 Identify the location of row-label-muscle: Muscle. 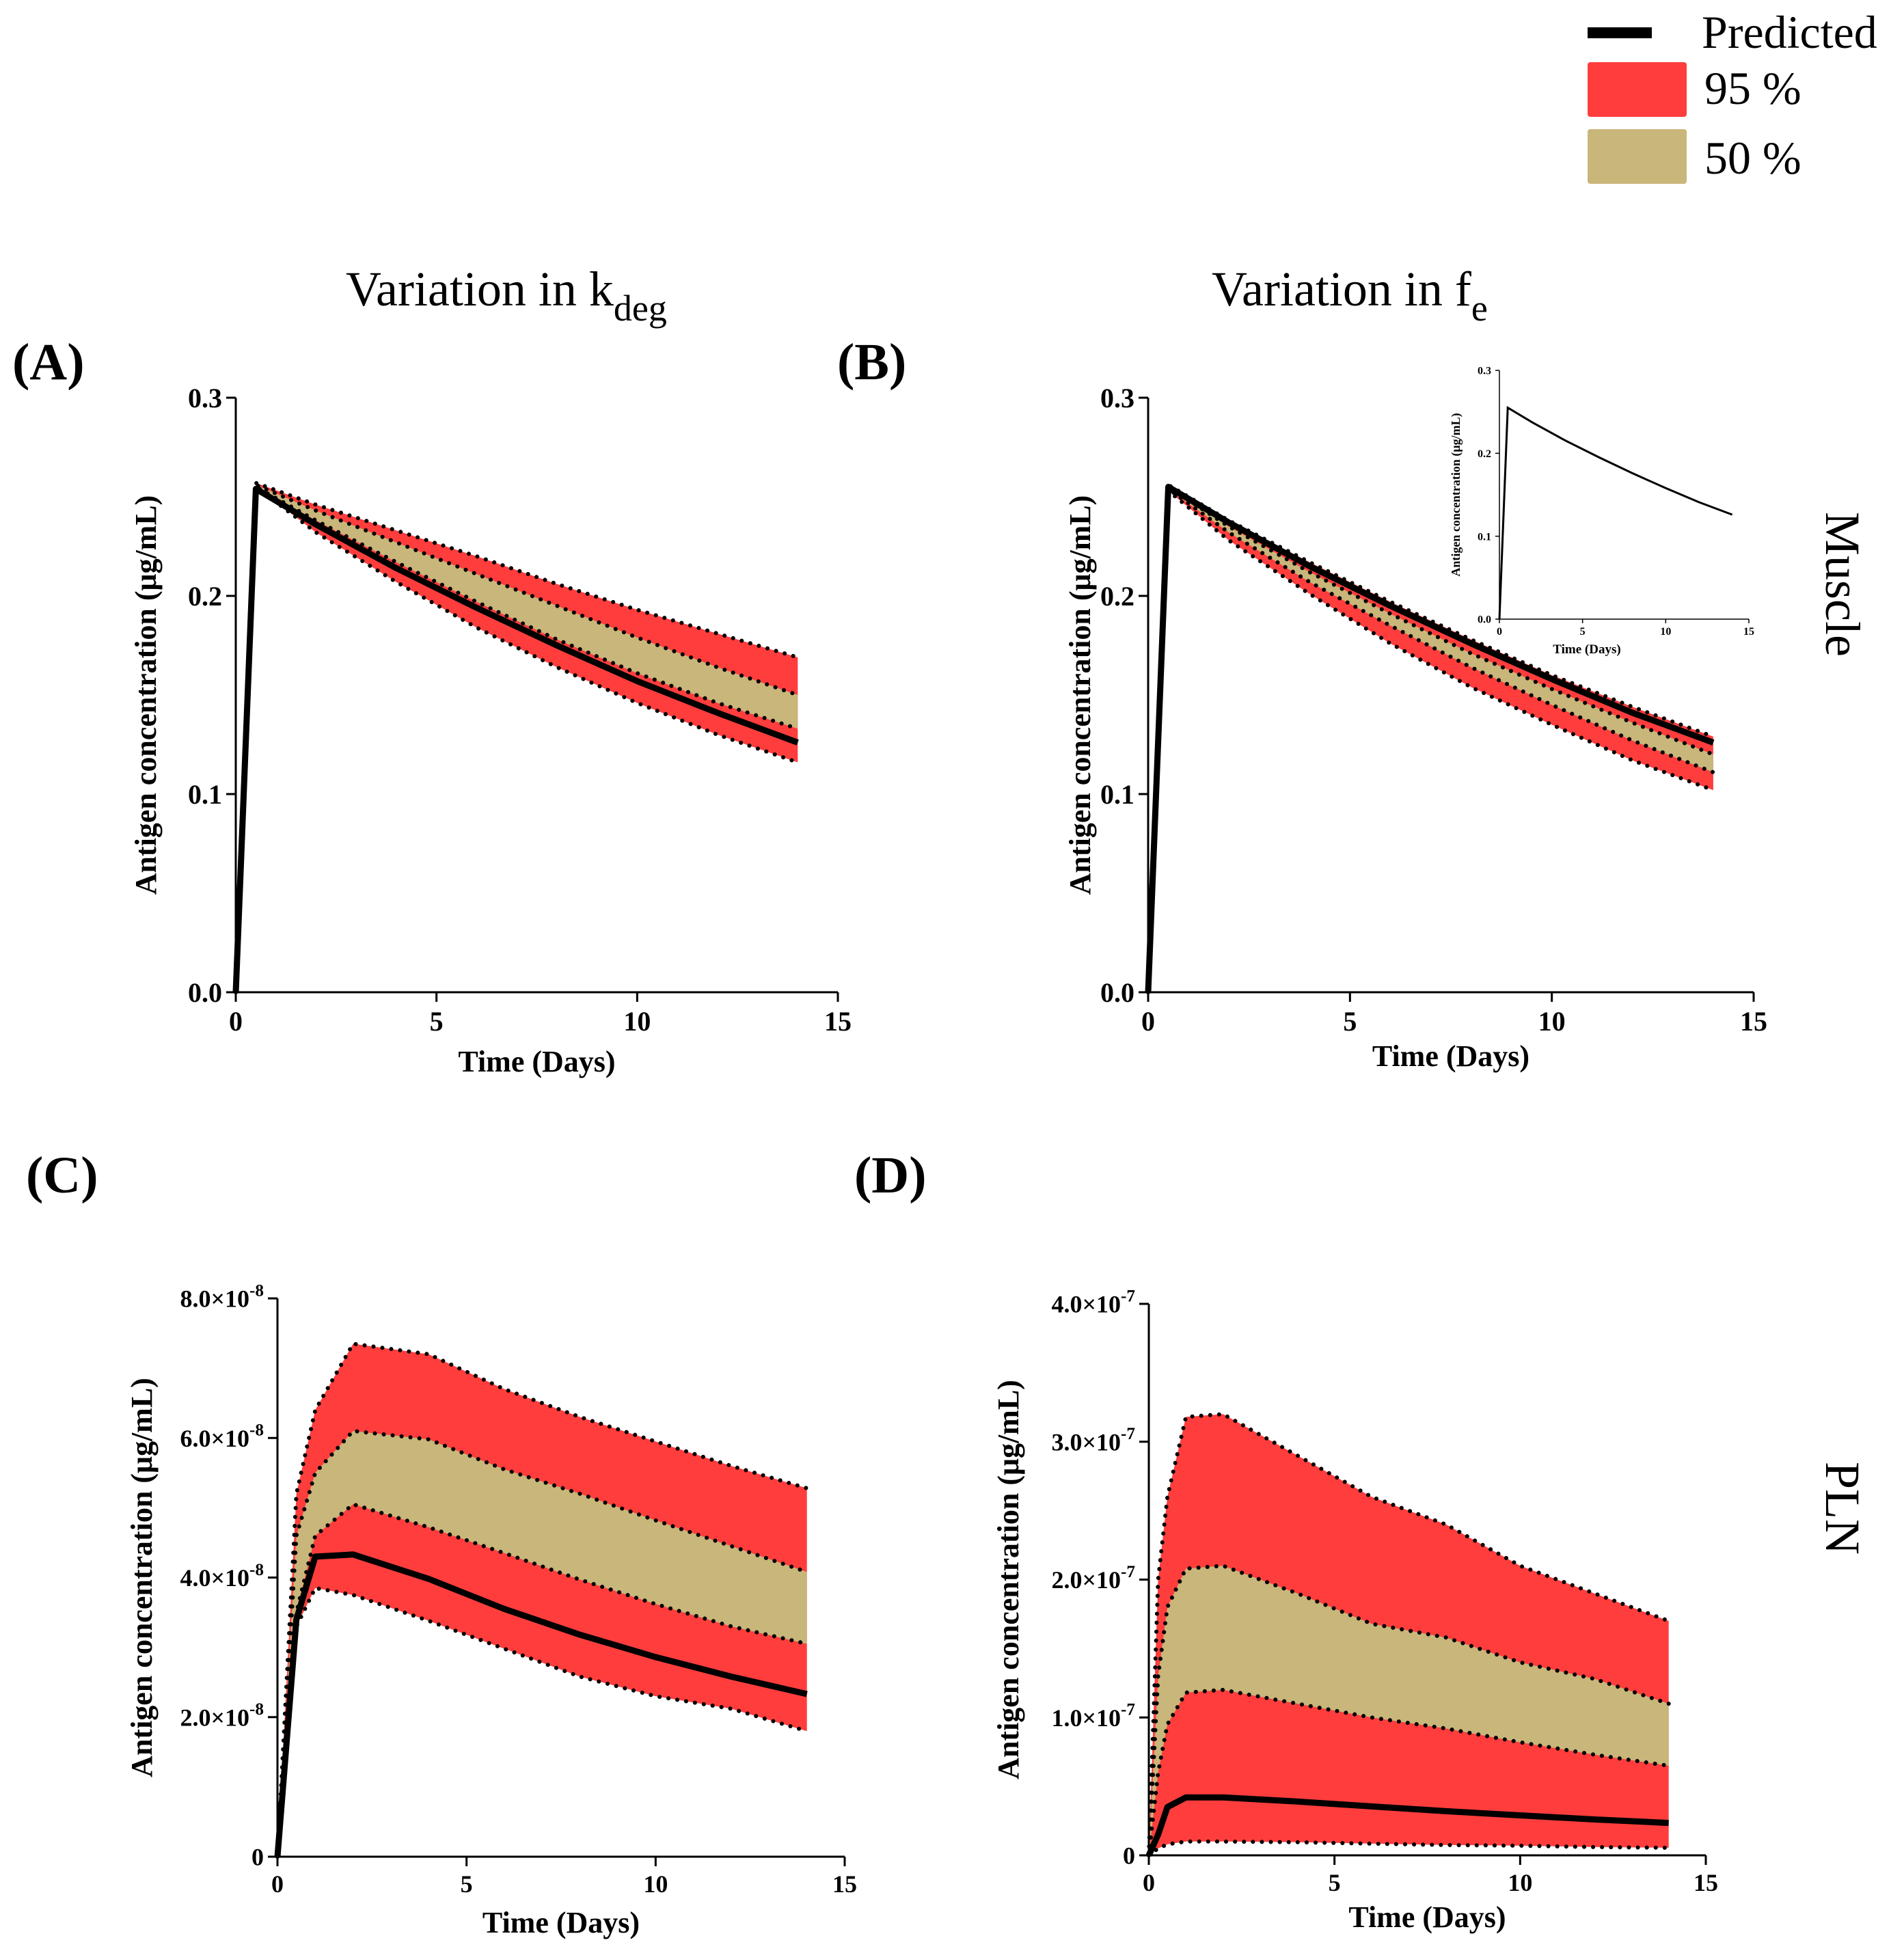
(1842, 584).